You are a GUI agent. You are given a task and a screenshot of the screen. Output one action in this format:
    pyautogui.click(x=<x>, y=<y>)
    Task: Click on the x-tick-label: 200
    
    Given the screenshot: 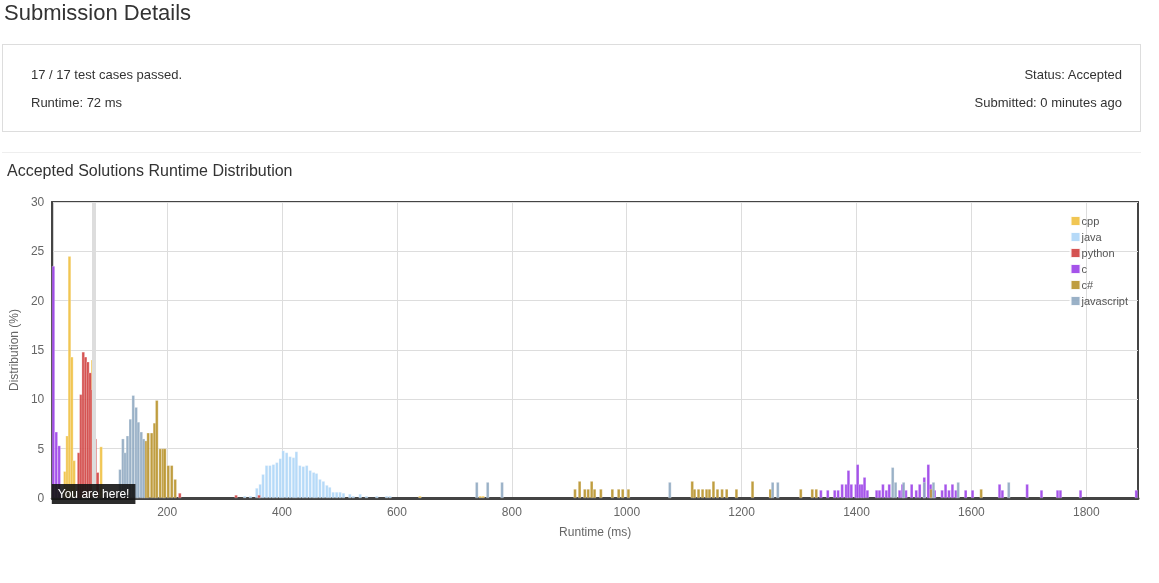 What is the action you would take?
    pyautogui.click(x=167, y=512)
    